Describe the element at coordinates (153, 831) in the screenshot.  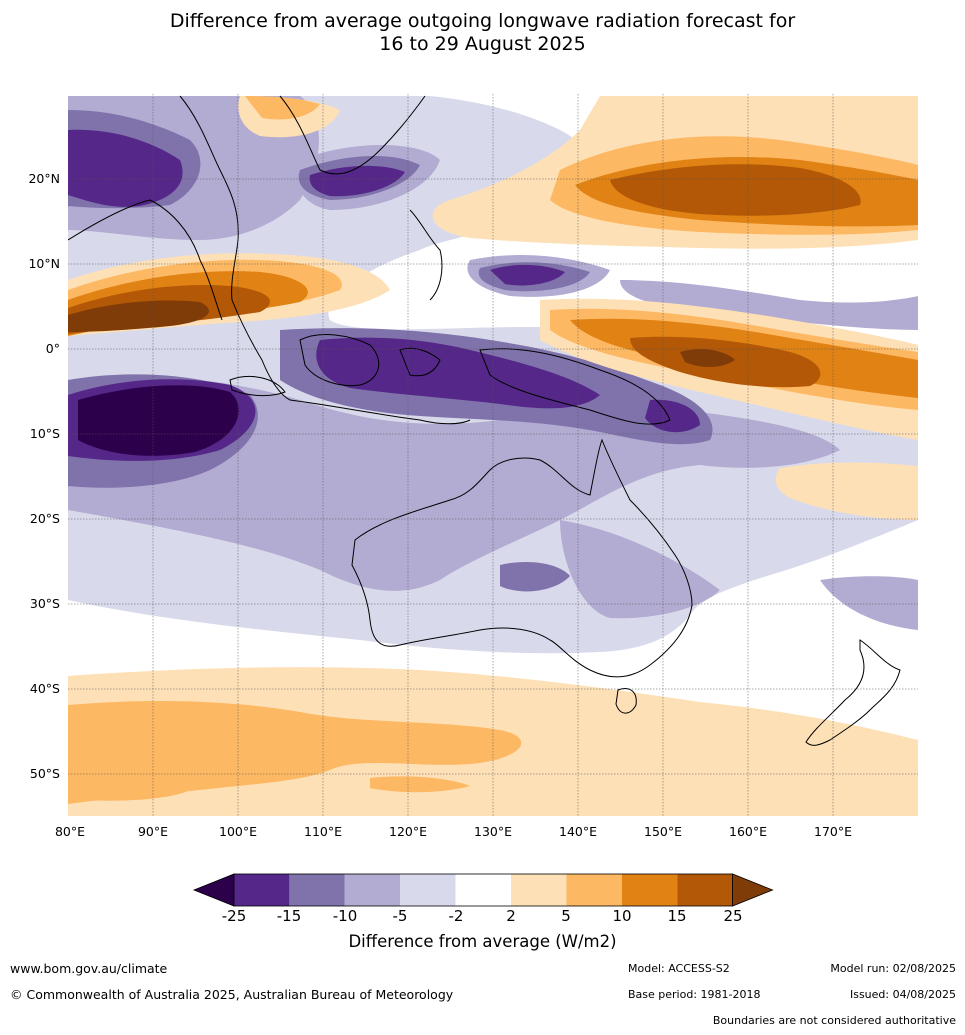
I see `lon-label-90e: 90°E` at that location.